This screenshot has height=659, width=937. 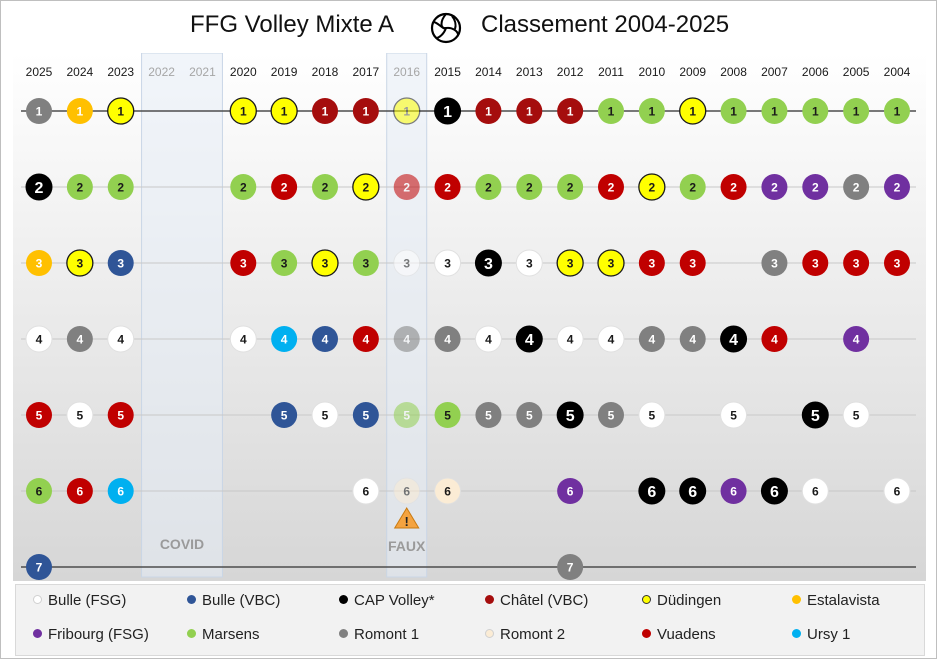 I want to click on year-label: 2024, so click(x=80, y=72).